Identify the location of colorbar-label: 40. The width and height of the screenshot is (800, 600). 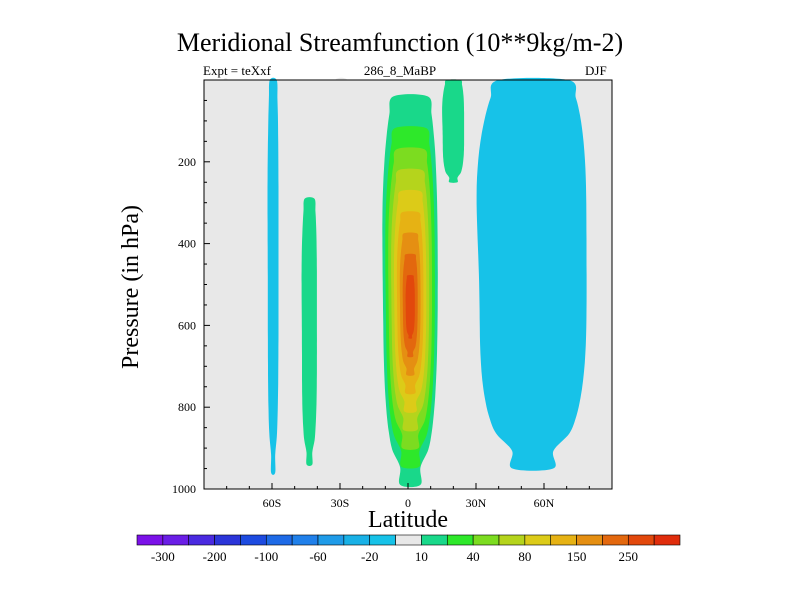
(473, 556).